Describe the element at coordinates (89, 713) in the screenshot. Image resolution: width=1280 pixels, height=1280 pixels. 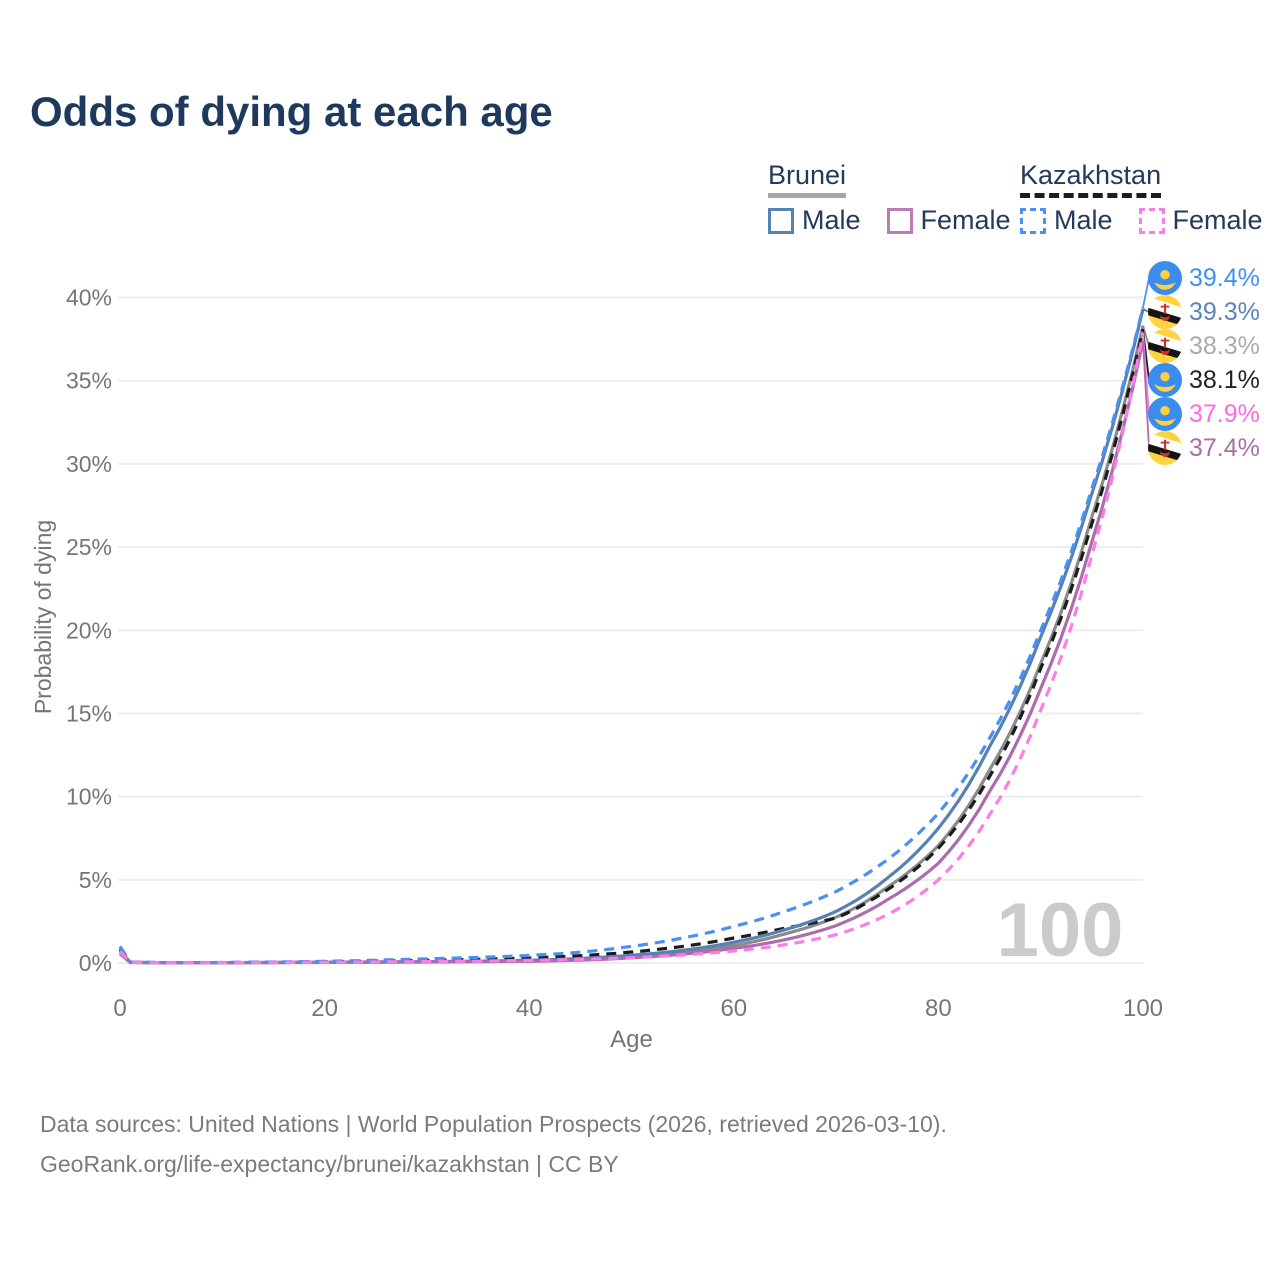
I see `y-tick-label: 15%` at that location.